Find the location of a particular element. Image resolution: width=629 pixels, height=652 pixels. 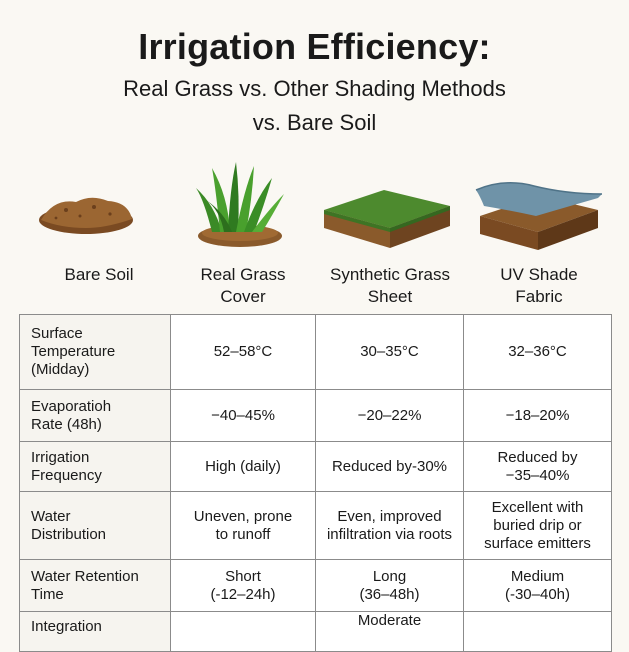

column-label-real-grass: Real Grass Cover is located at coordinates (243, 285).